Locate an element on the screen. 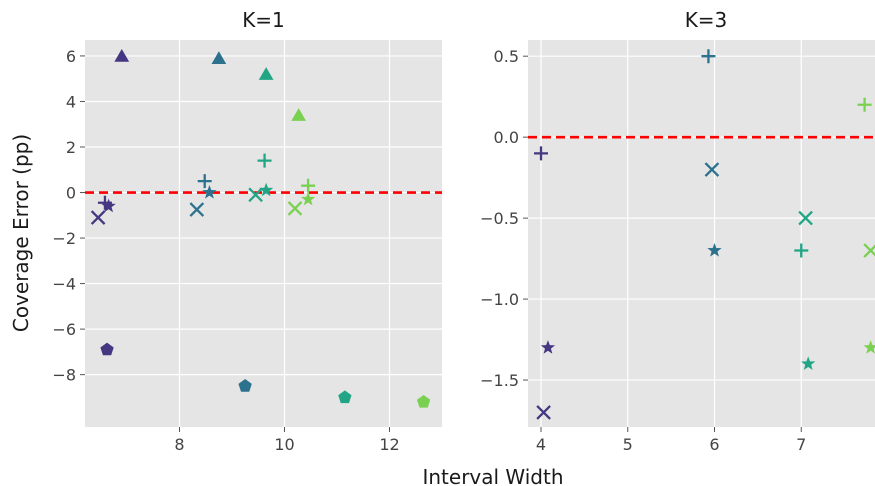 The image size is (875, 486). y-tick-label: −0.5 is located at coordinates (499, 218).